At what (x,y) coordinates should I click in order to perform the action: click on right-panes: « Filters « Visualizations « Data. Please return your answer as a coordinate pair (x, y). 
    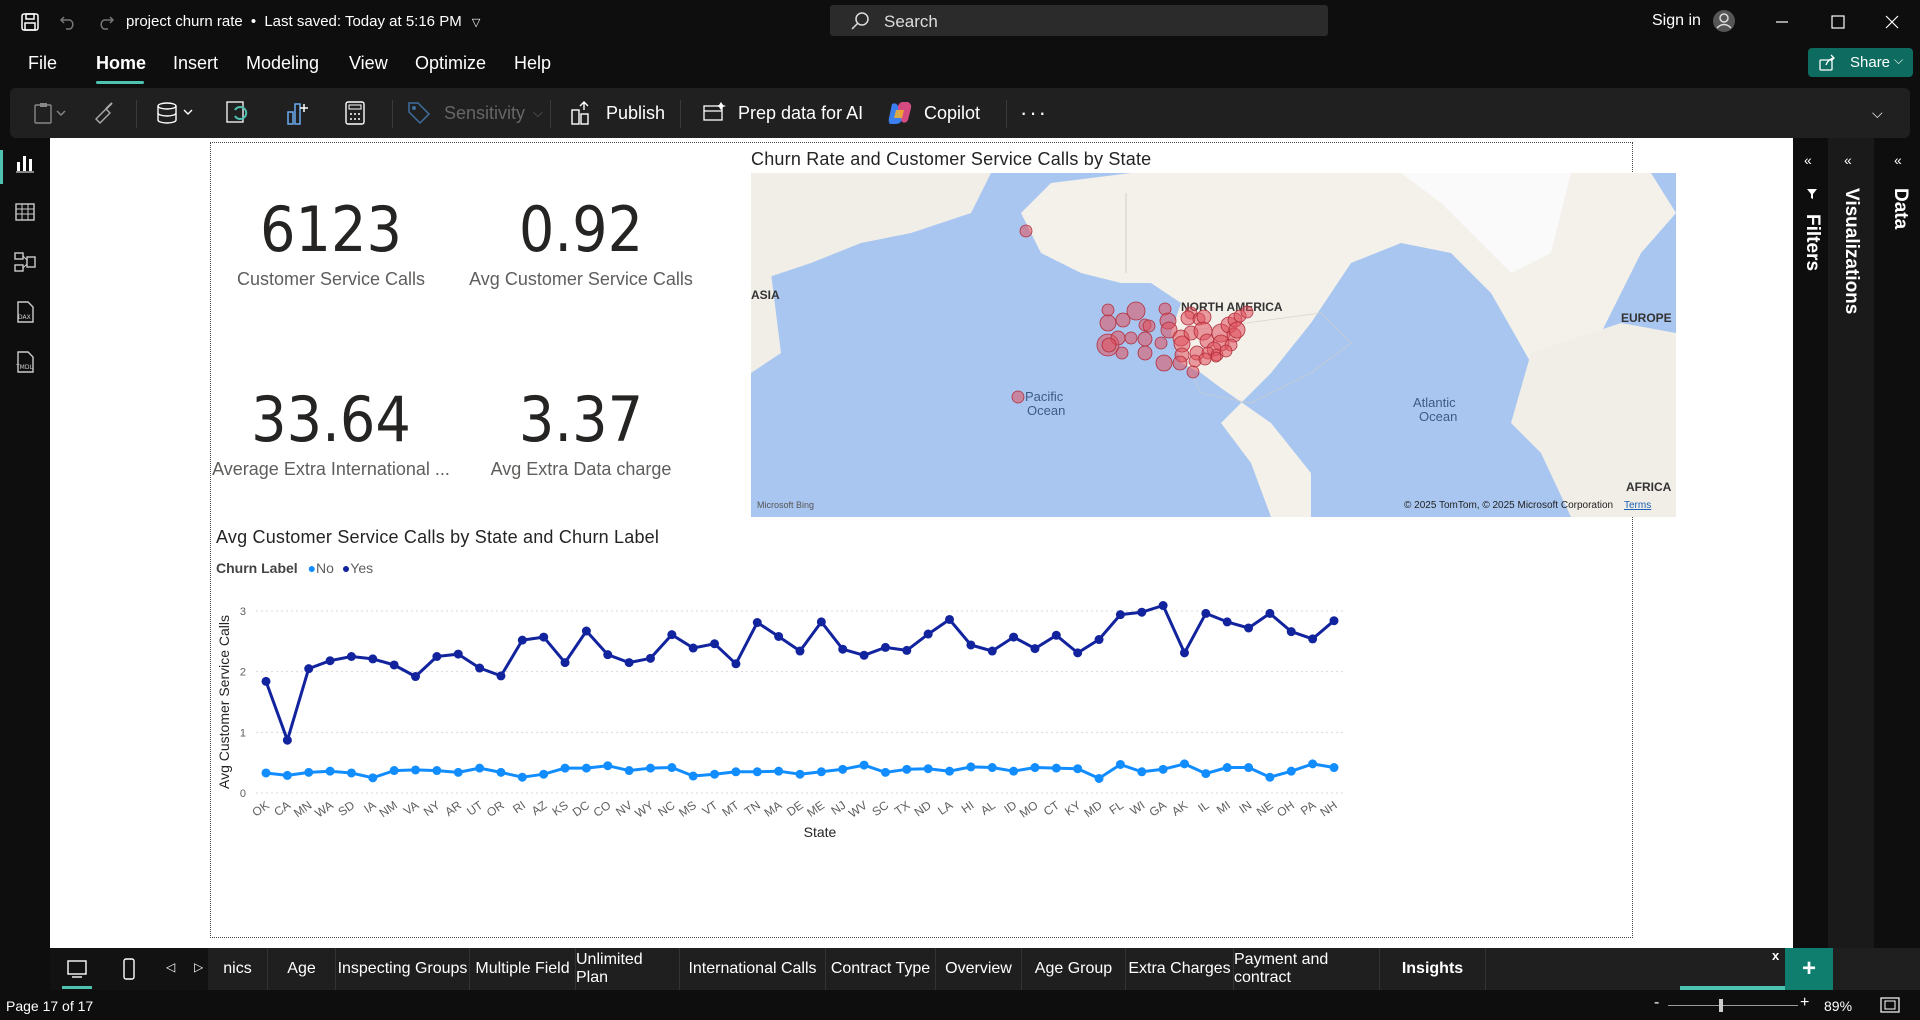
    Looking at the image, I should click on (1856, 543).